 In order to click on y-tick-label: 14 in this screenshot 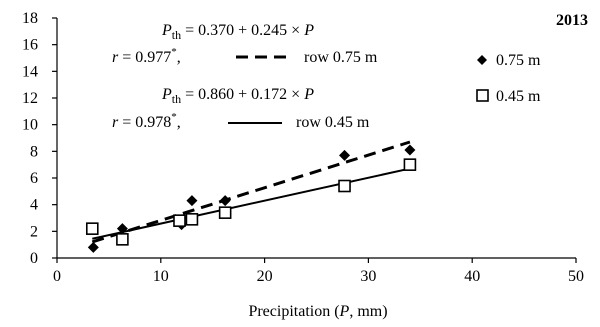, I will do `click(30, 71)`.